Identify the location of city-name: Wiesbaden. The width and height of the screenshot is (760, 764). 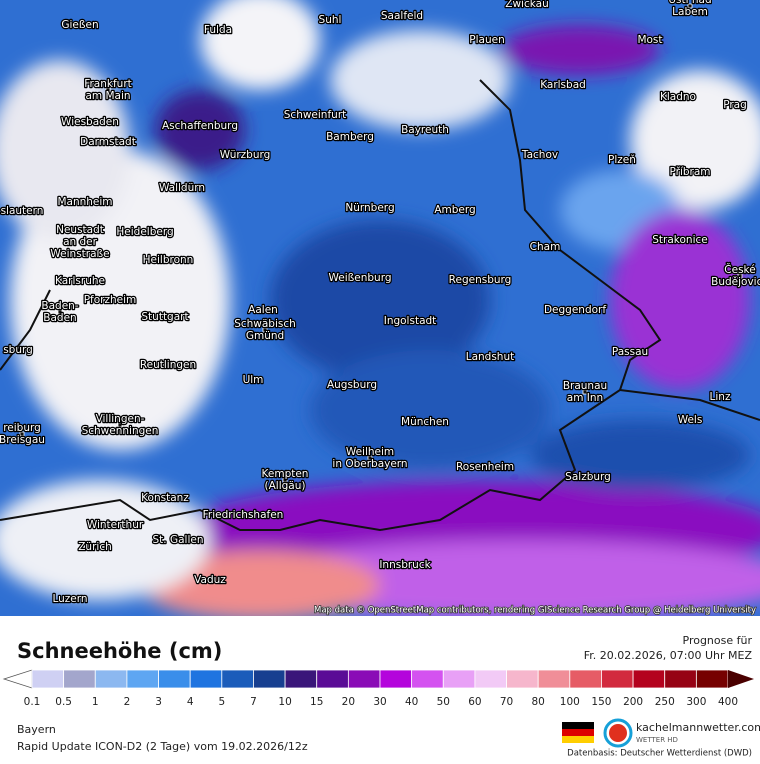
(90, 122).